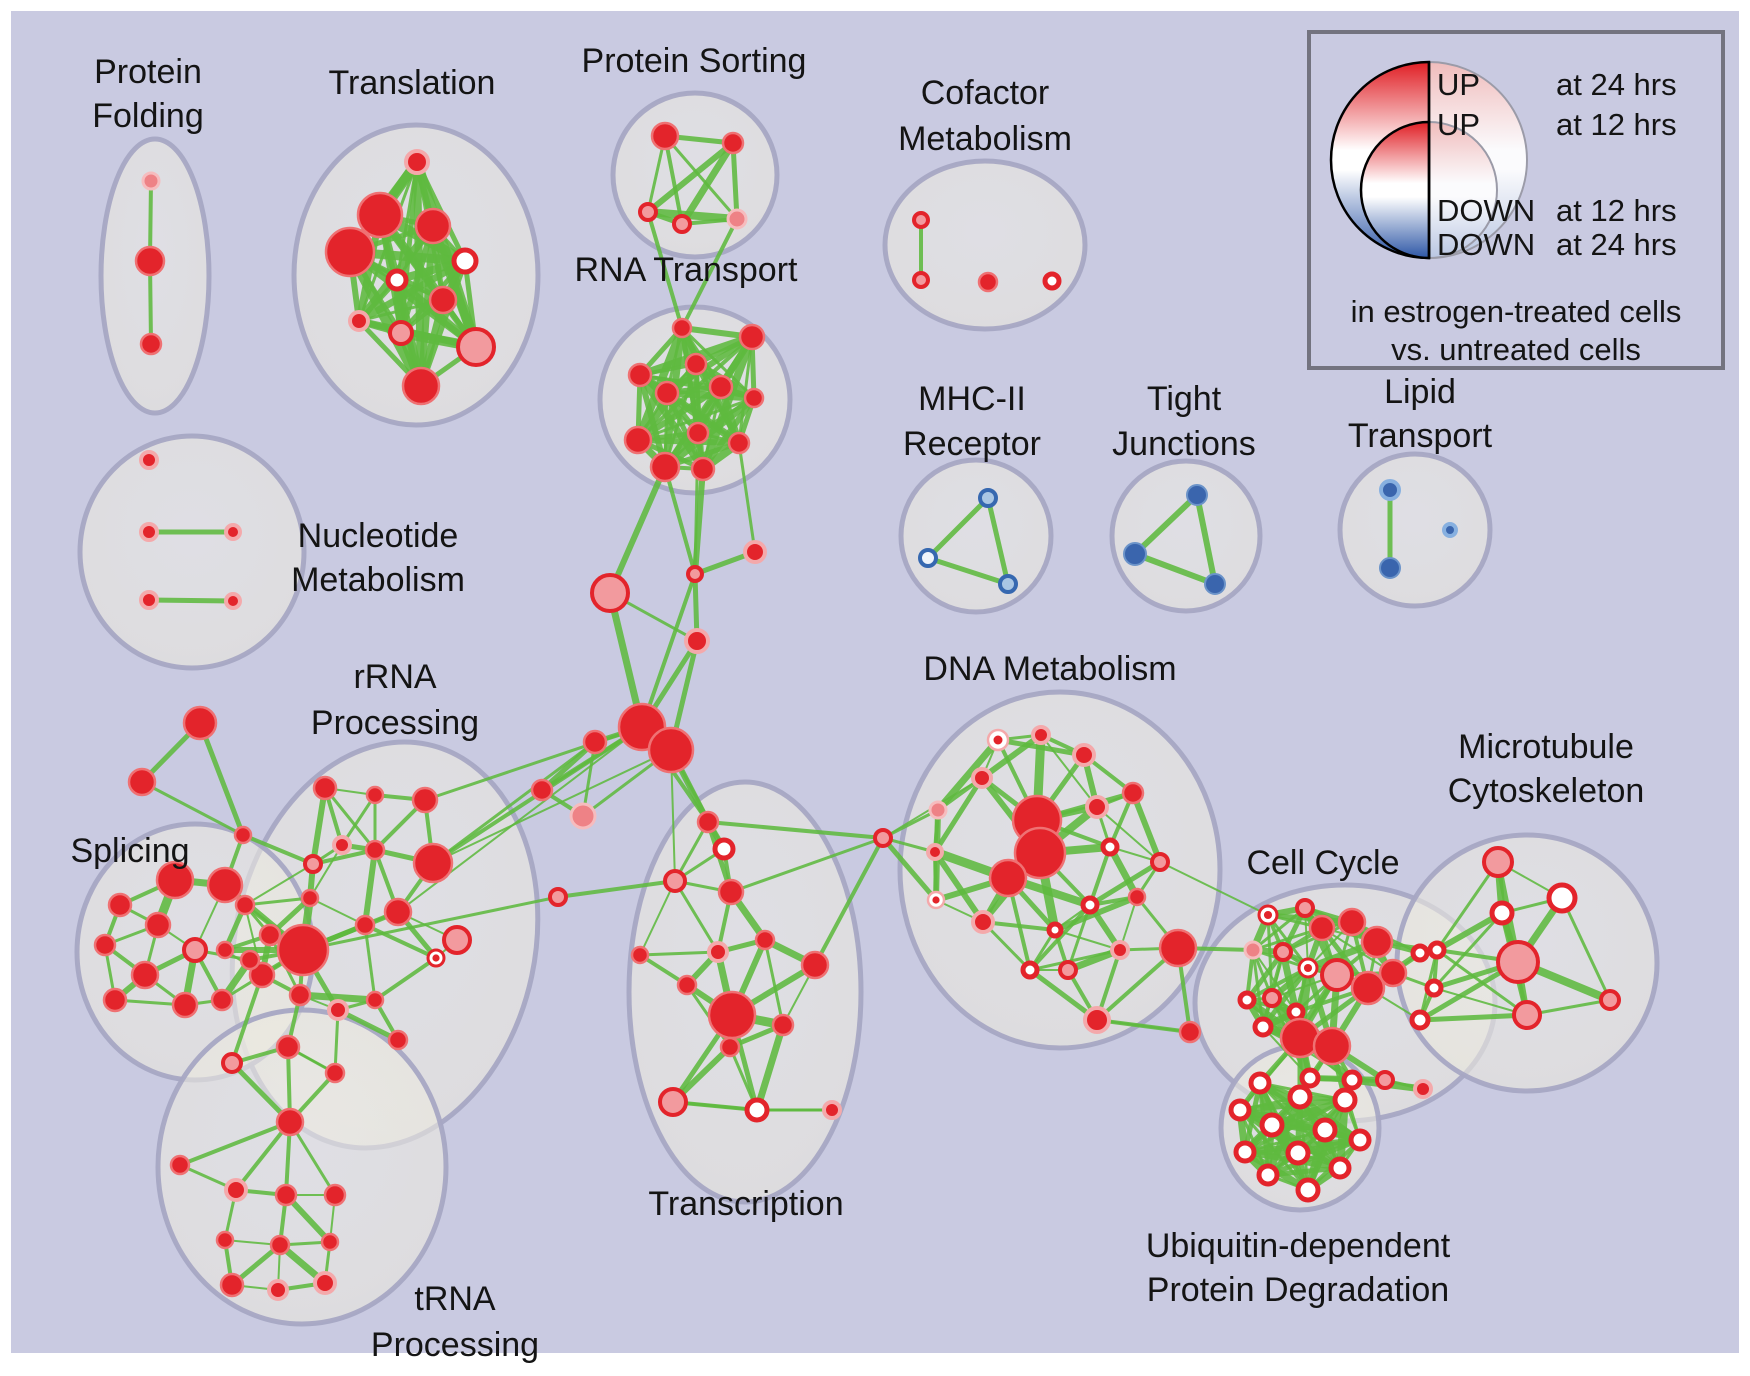 This screenshot has height=1376, width=1750. I want to click on cluster-label-trna-processing: Processing, so click(455, 1345).